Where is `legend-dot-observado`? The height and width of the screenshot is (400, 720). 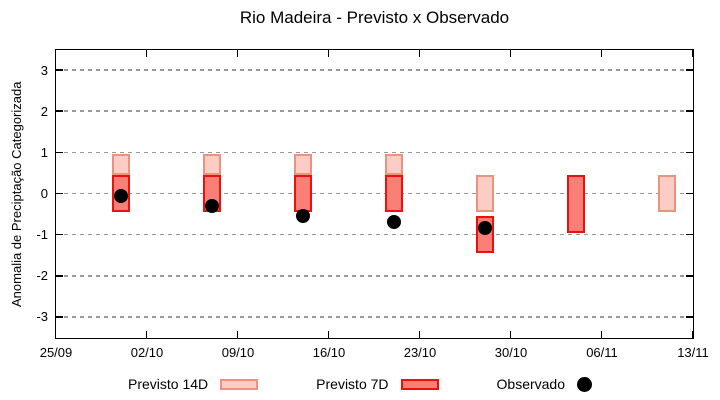
legend-dot-observado is located at coordinates (584, 384).